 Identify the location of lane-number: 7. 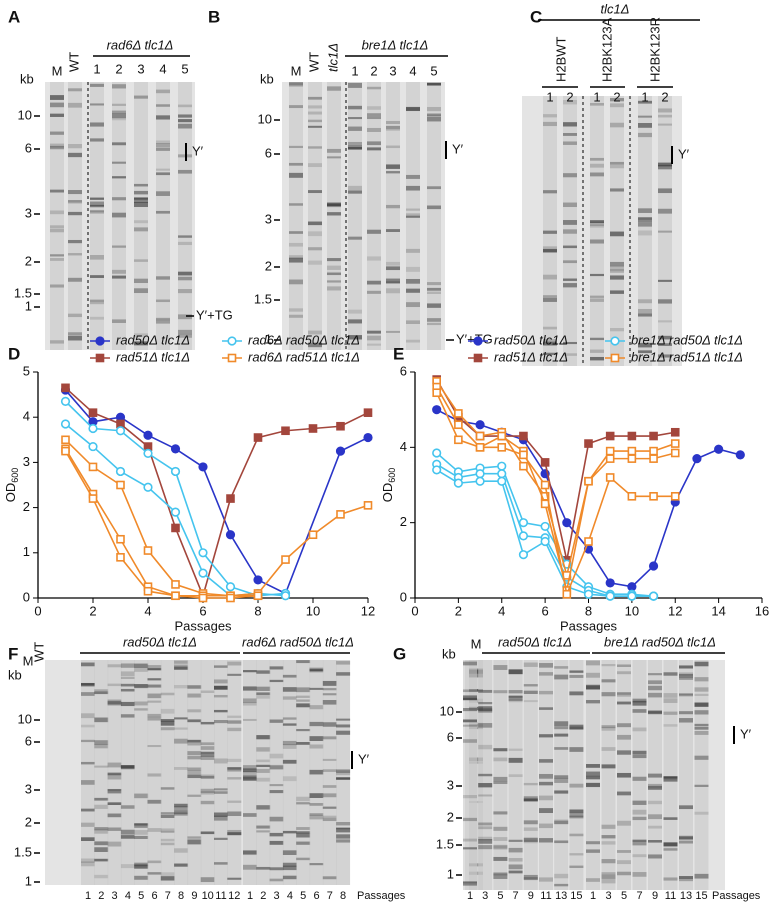
(516, 896).